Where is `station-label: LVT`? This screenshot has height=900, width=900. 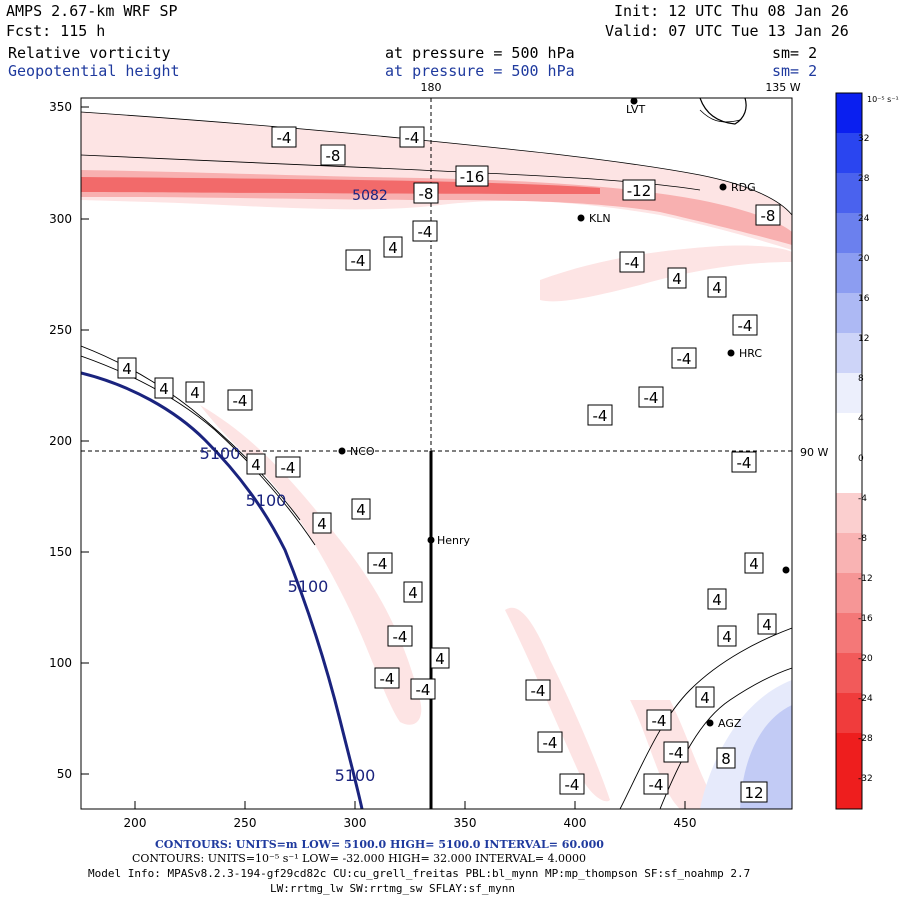
station-label: LVT is located at coordinates (635, 109).